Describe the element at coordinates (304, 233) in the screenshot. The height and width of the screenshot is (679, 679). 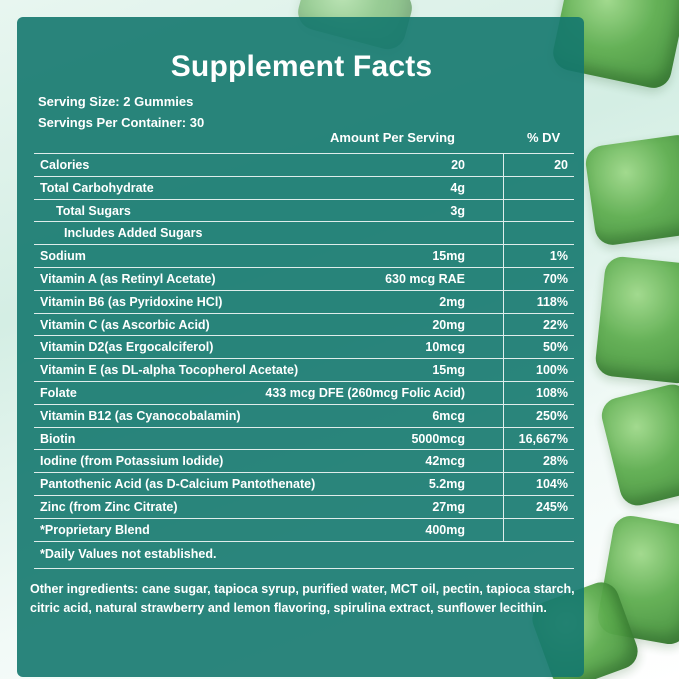
I see `nutrient-row: Includes Added Sugars` at that location.